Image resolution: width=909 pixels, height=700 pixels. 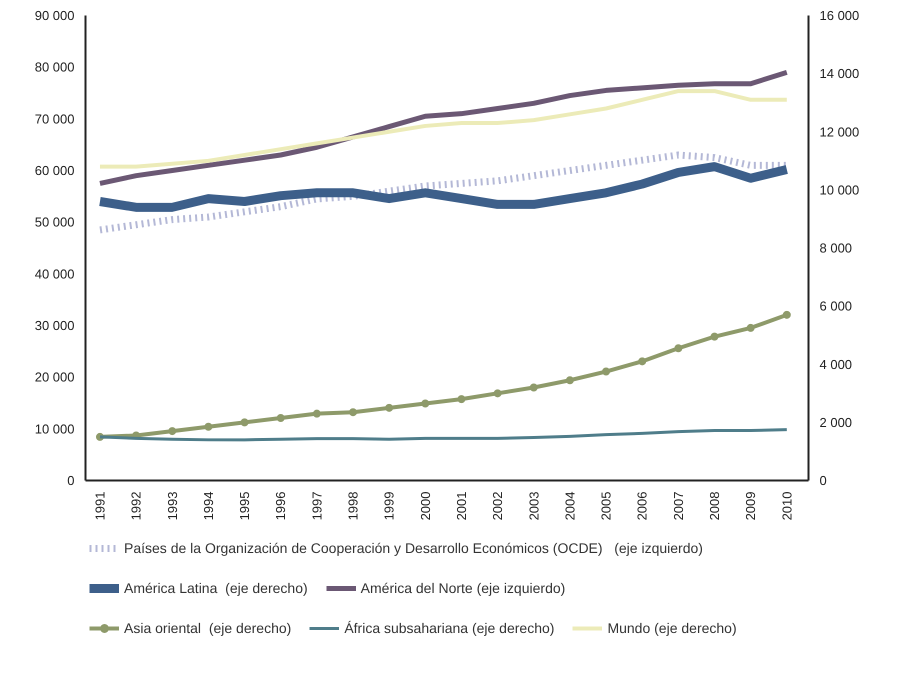 What do you see at coordinates (54, 377) in the screenshot?
I see `y-tick-label: 20 000` at bounding box center [54, 377].